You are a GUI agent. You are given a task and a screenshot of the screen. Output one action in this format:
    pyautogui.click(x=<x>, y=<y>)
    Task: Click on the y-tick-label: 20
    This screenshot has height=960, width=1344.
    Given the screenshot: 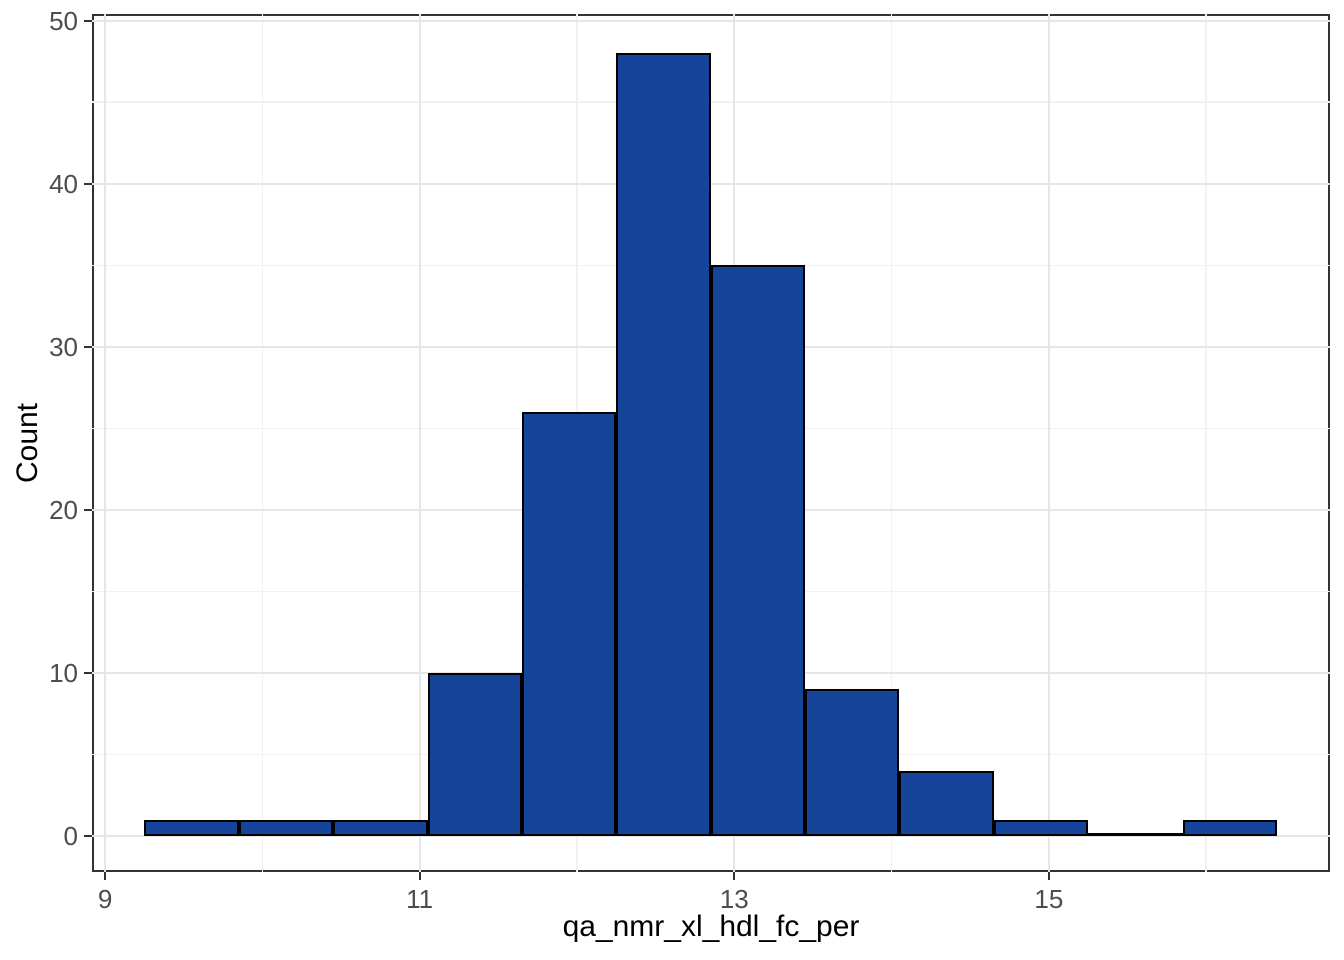 What is the action you would take?
    pyautogui.click(x=63, y=509)
    